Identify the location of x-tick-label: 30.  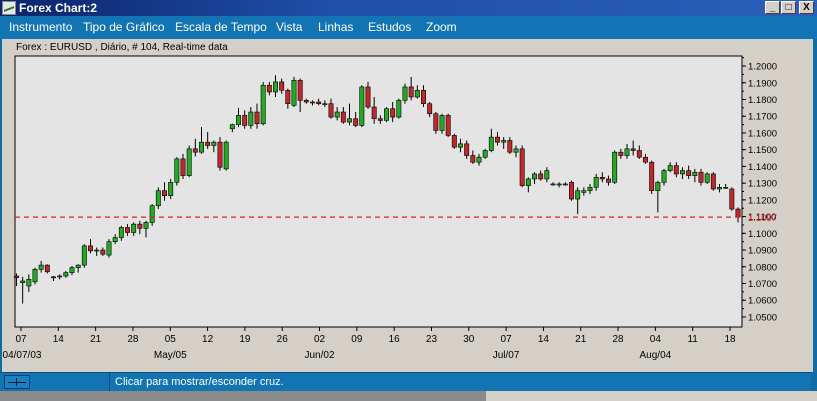
(469, 339).